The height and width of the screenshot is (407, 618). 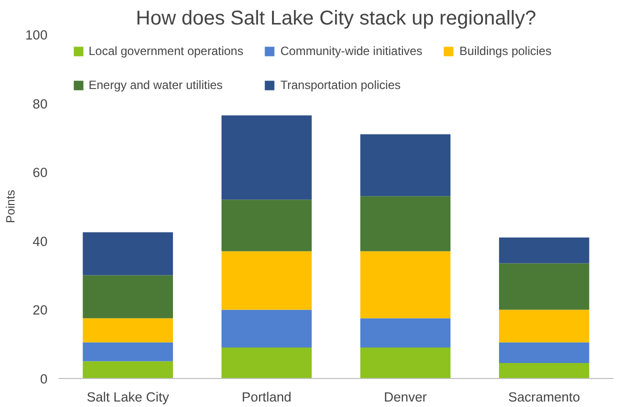 What do you see at coordinates (44, 379) in the screenshot?
I see `y-tick-label: 0` at bounding box center [44, 379].